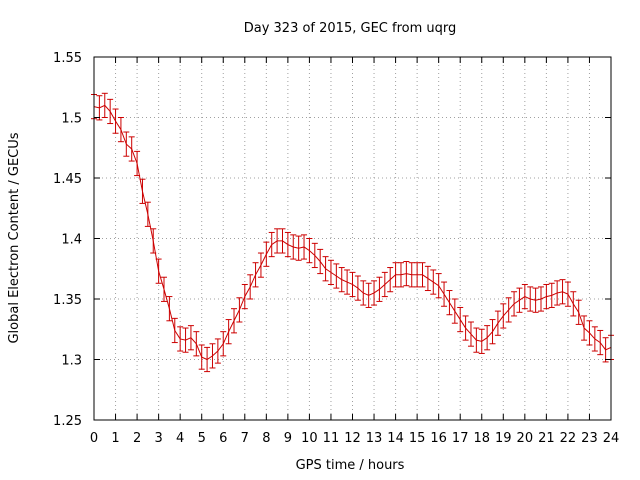 This screenshot has width=640, height=480. What do you see at coordinates (115, 438) in the screenshot?
I see `x-tick-label: 1` at bounding box center [115, 438].